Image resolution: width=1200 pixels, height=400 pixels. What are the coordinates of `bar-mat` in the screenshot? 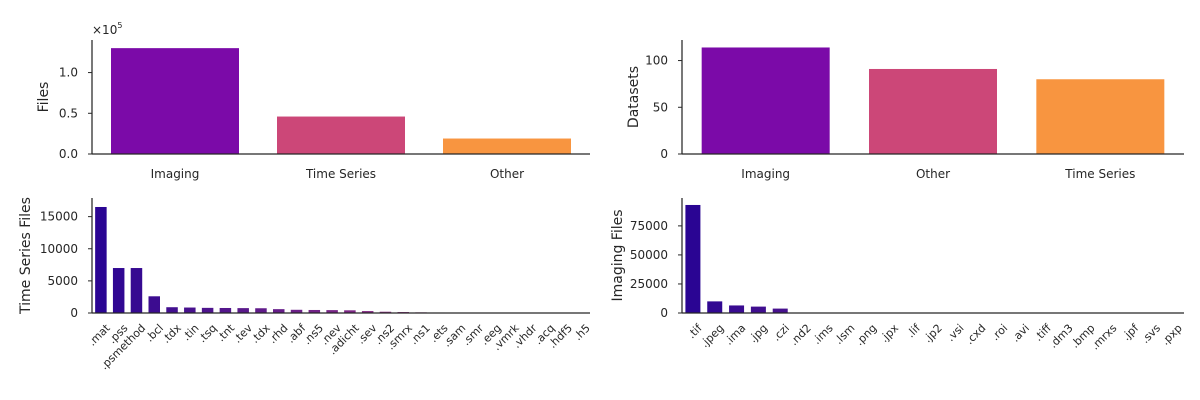 It's located at (101, 259).